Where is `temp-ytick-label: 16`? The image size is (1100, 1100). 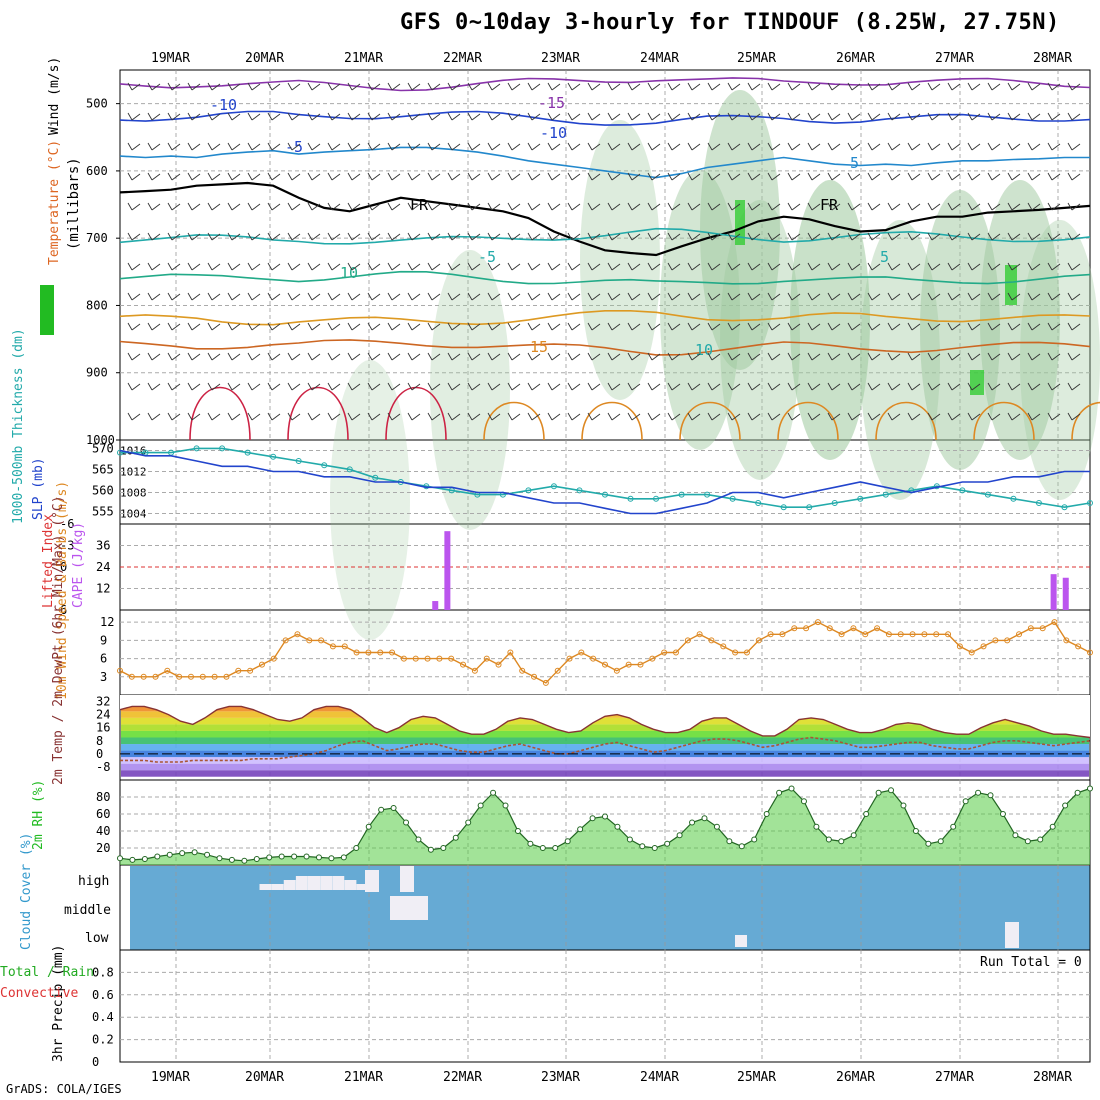 temp-ytick-label: 16 is located at coordinates (103, 728).